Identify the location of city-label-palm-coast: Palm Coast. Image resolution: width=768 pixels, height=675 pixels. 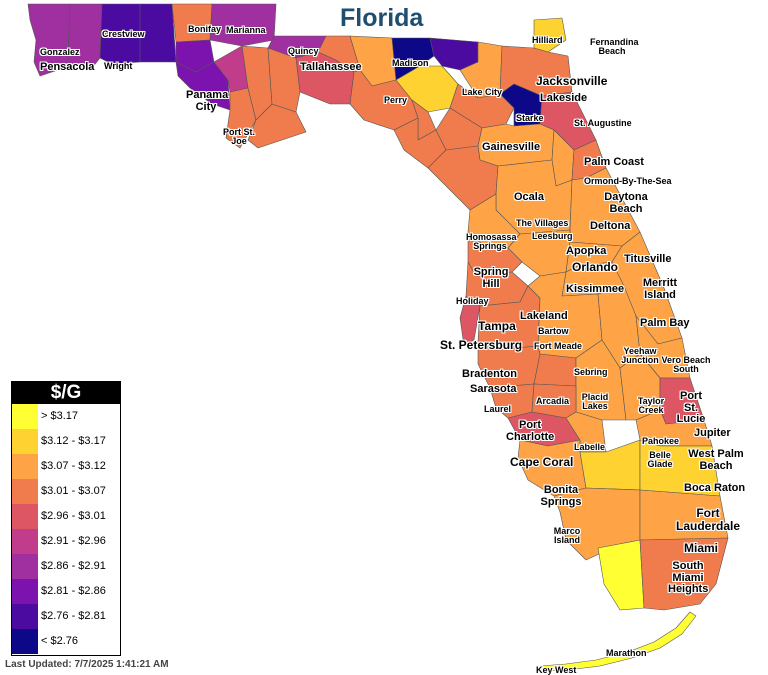
(614, 162).